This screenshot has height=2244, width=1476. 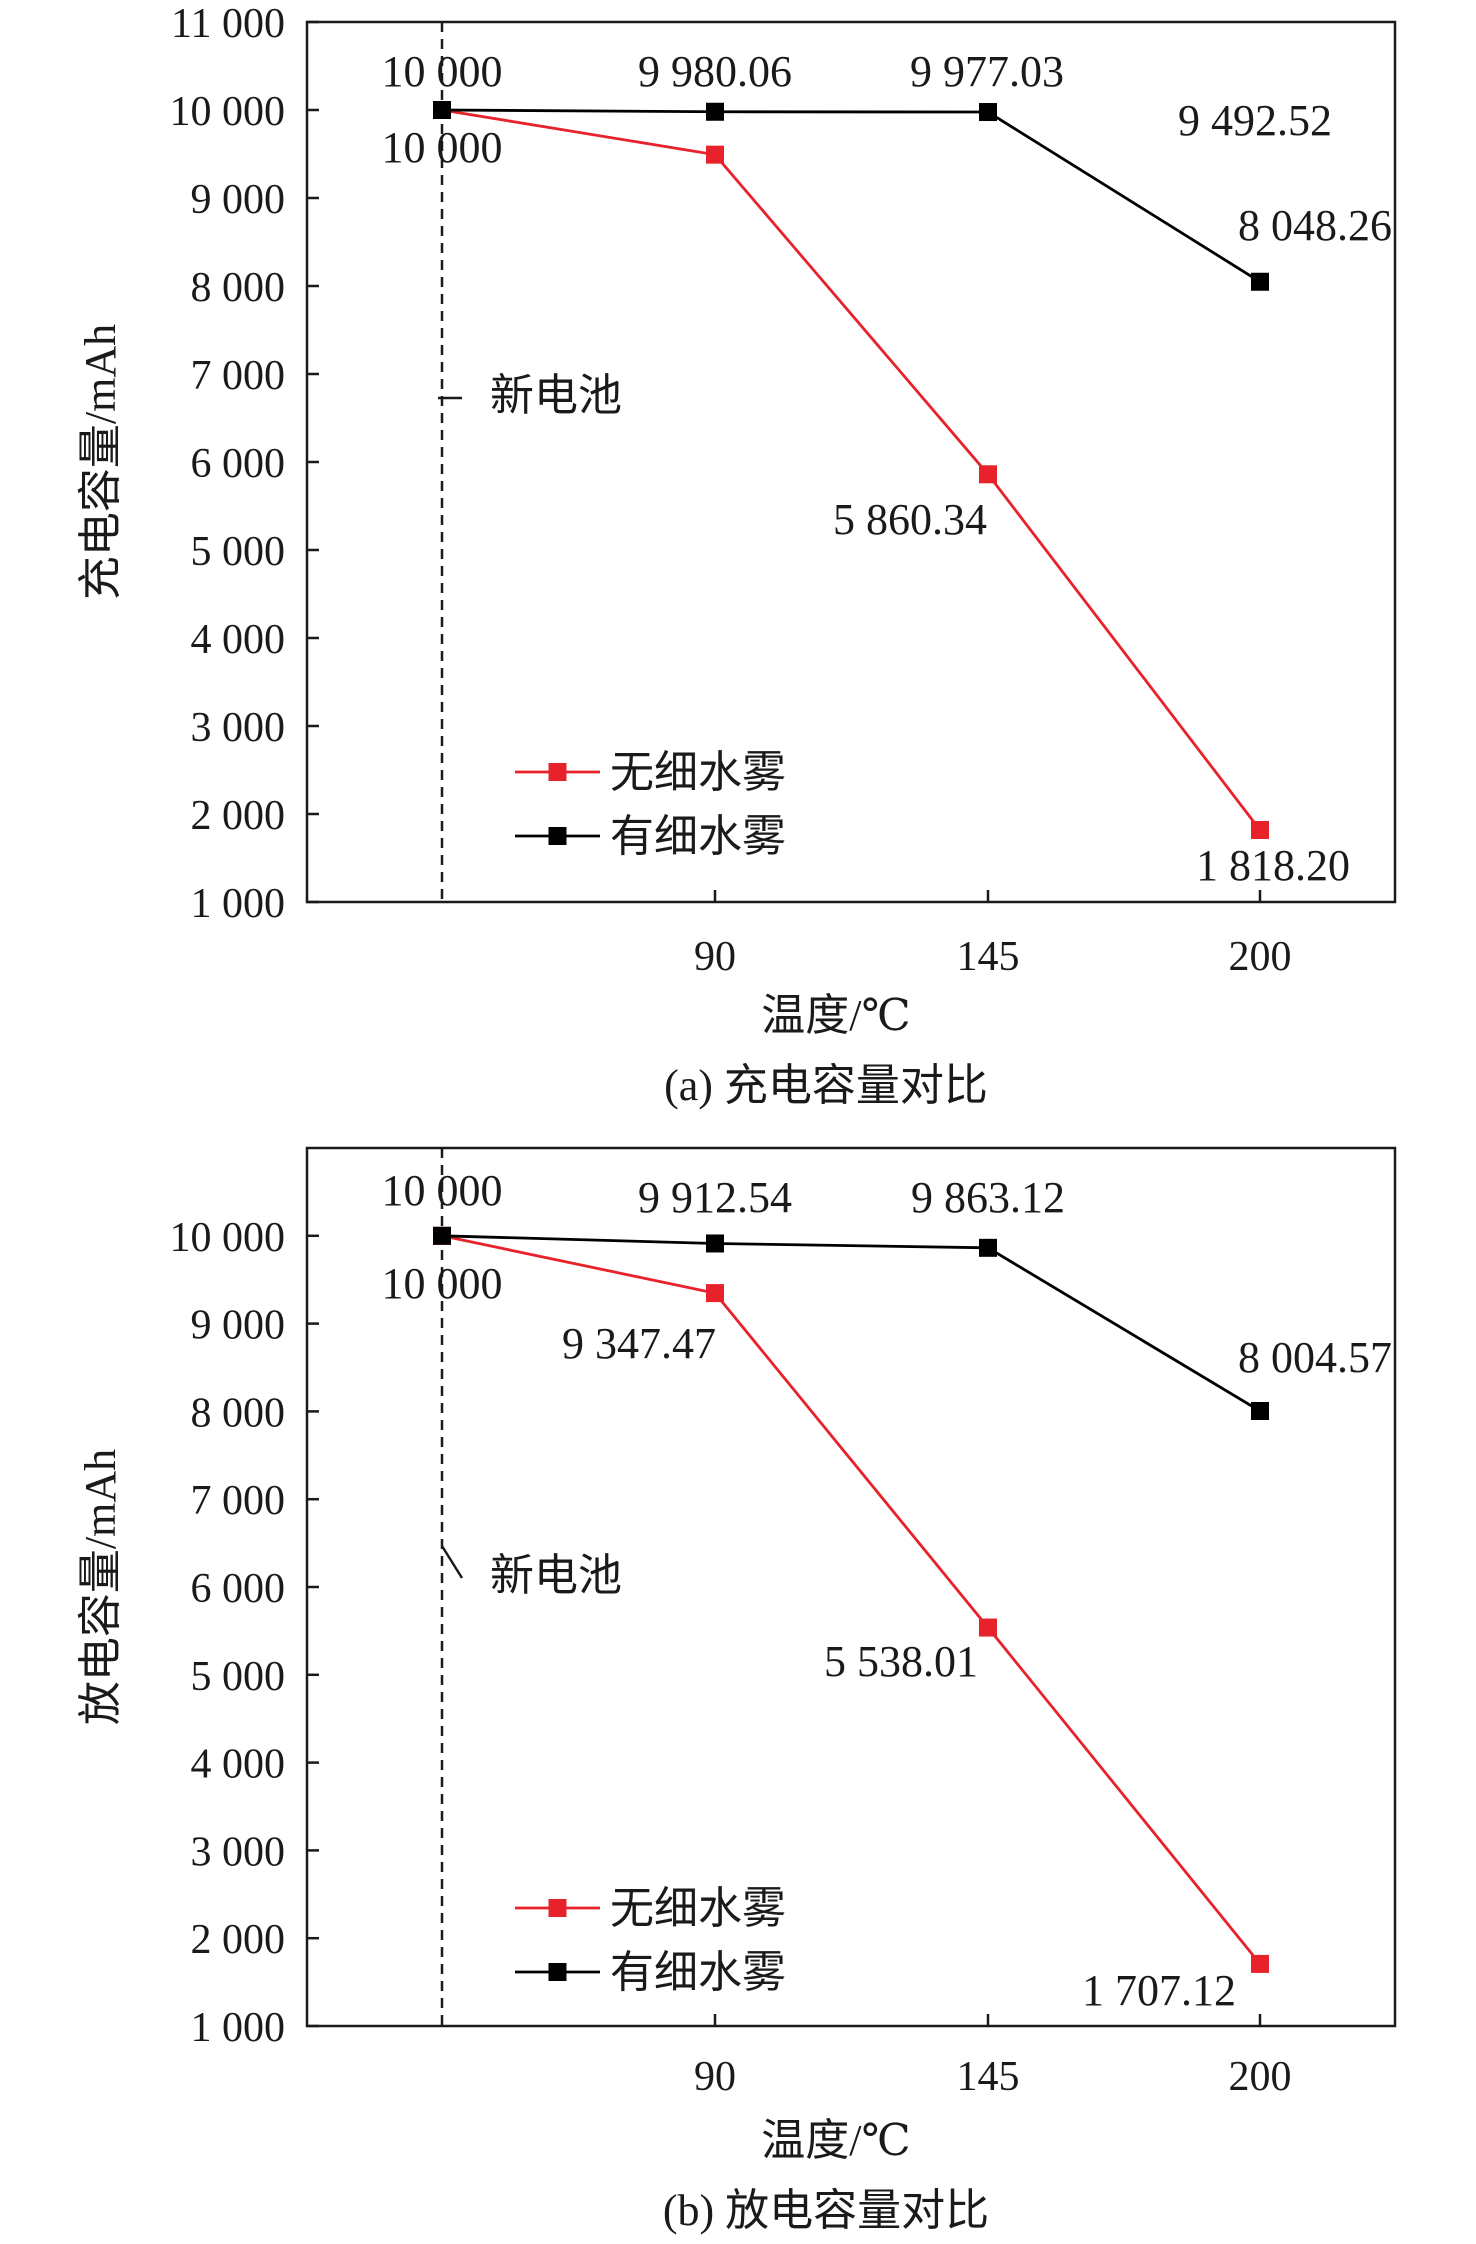 I want to click on data-label: 9 980.06, so click(x=715, y=71).